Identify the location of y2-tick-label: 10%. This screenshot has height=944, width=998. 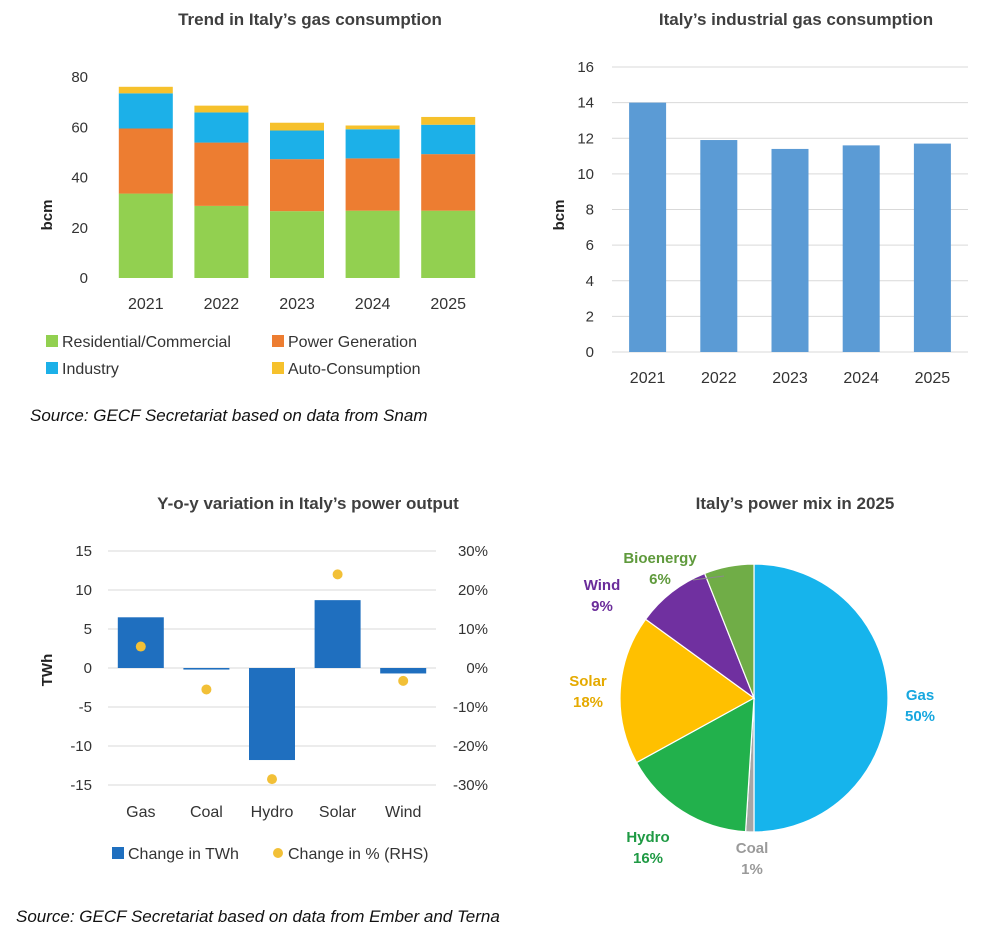
(473, 629).